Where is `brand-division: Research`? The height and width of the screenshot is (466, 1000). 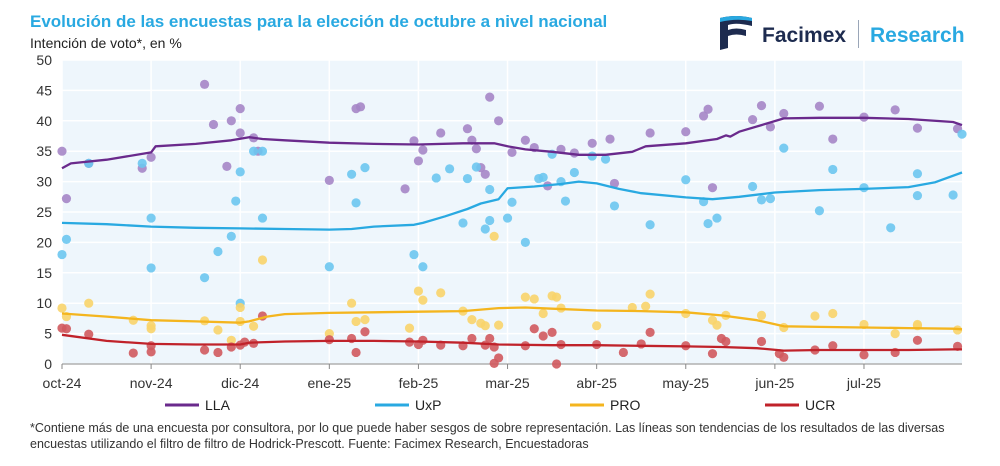 brand-division: Research is located at coordinates (917, 35).